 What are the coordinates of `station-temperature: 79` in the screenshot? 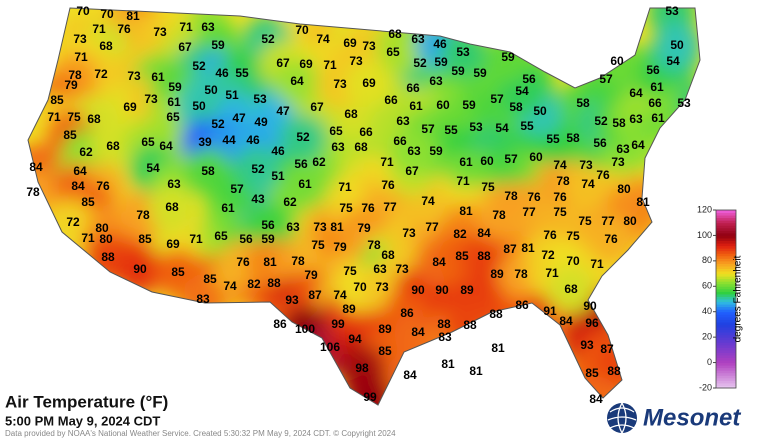 It's located at (364, 228).